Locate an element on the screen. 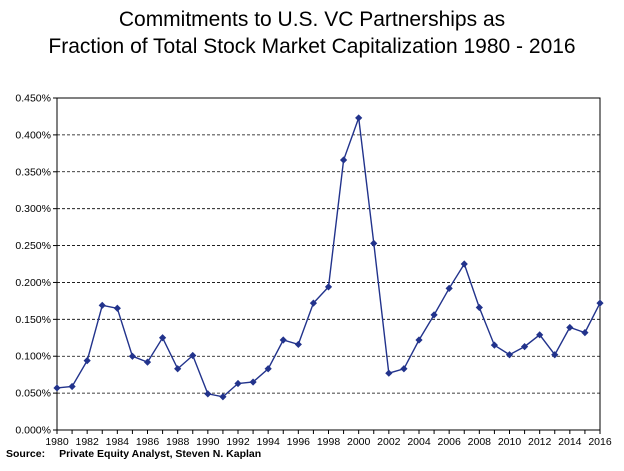 The height and width of the screenshot is (471, 624). y-tick-label: 0.100% is located at coordinates (33, 357).